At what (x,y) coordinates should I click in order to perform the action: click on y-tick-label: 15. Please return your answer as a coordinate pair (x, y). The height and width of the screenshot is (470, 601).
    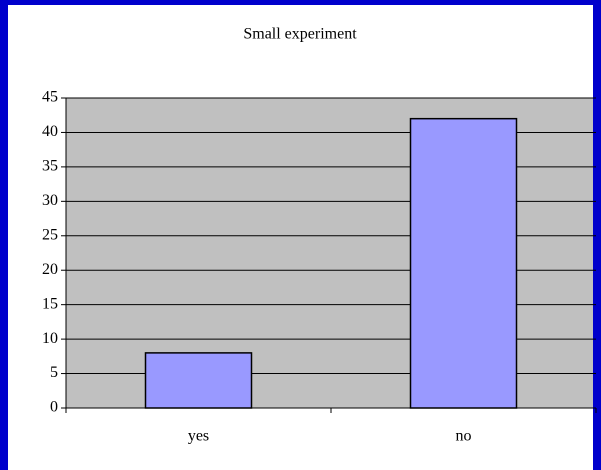
    Looking at the image, I should click on (50, 303).